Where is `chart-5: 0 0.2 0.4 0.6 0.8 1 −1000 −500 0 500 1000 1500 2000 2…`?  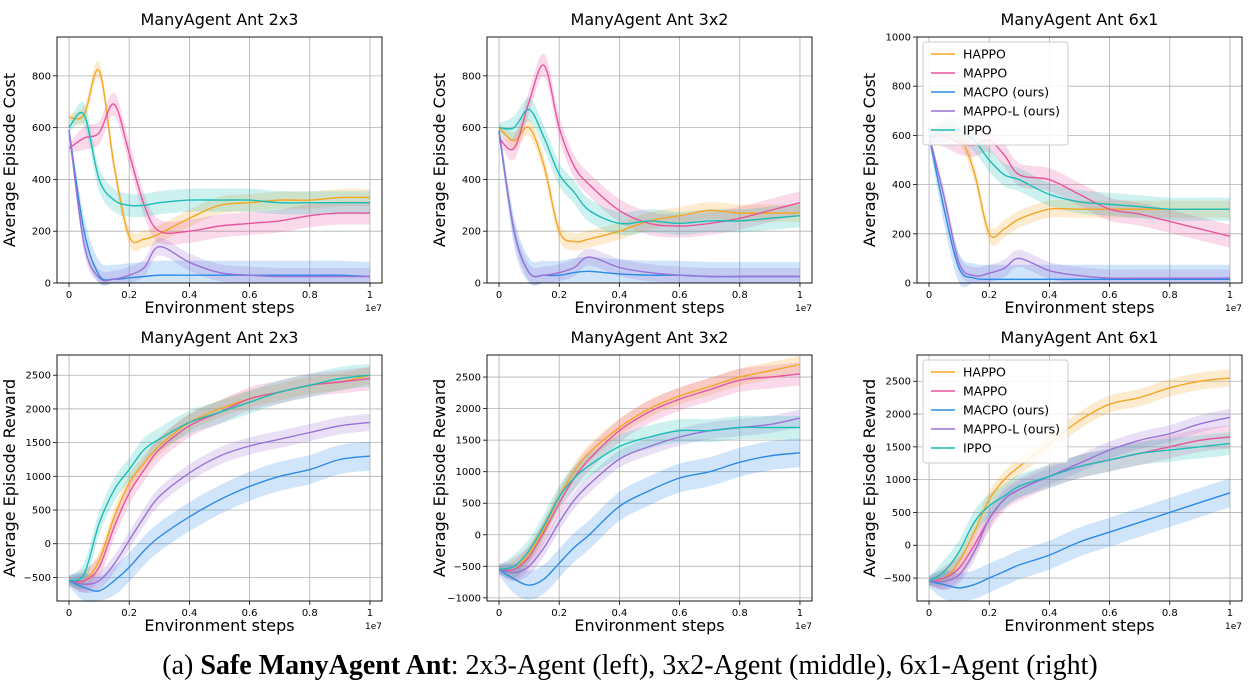 chart-5: 0 0.2 0.4 0.6 0.8 1 −1000 −500 0 500 1000 1500 2000 2… is located at coordinates (621, 481).